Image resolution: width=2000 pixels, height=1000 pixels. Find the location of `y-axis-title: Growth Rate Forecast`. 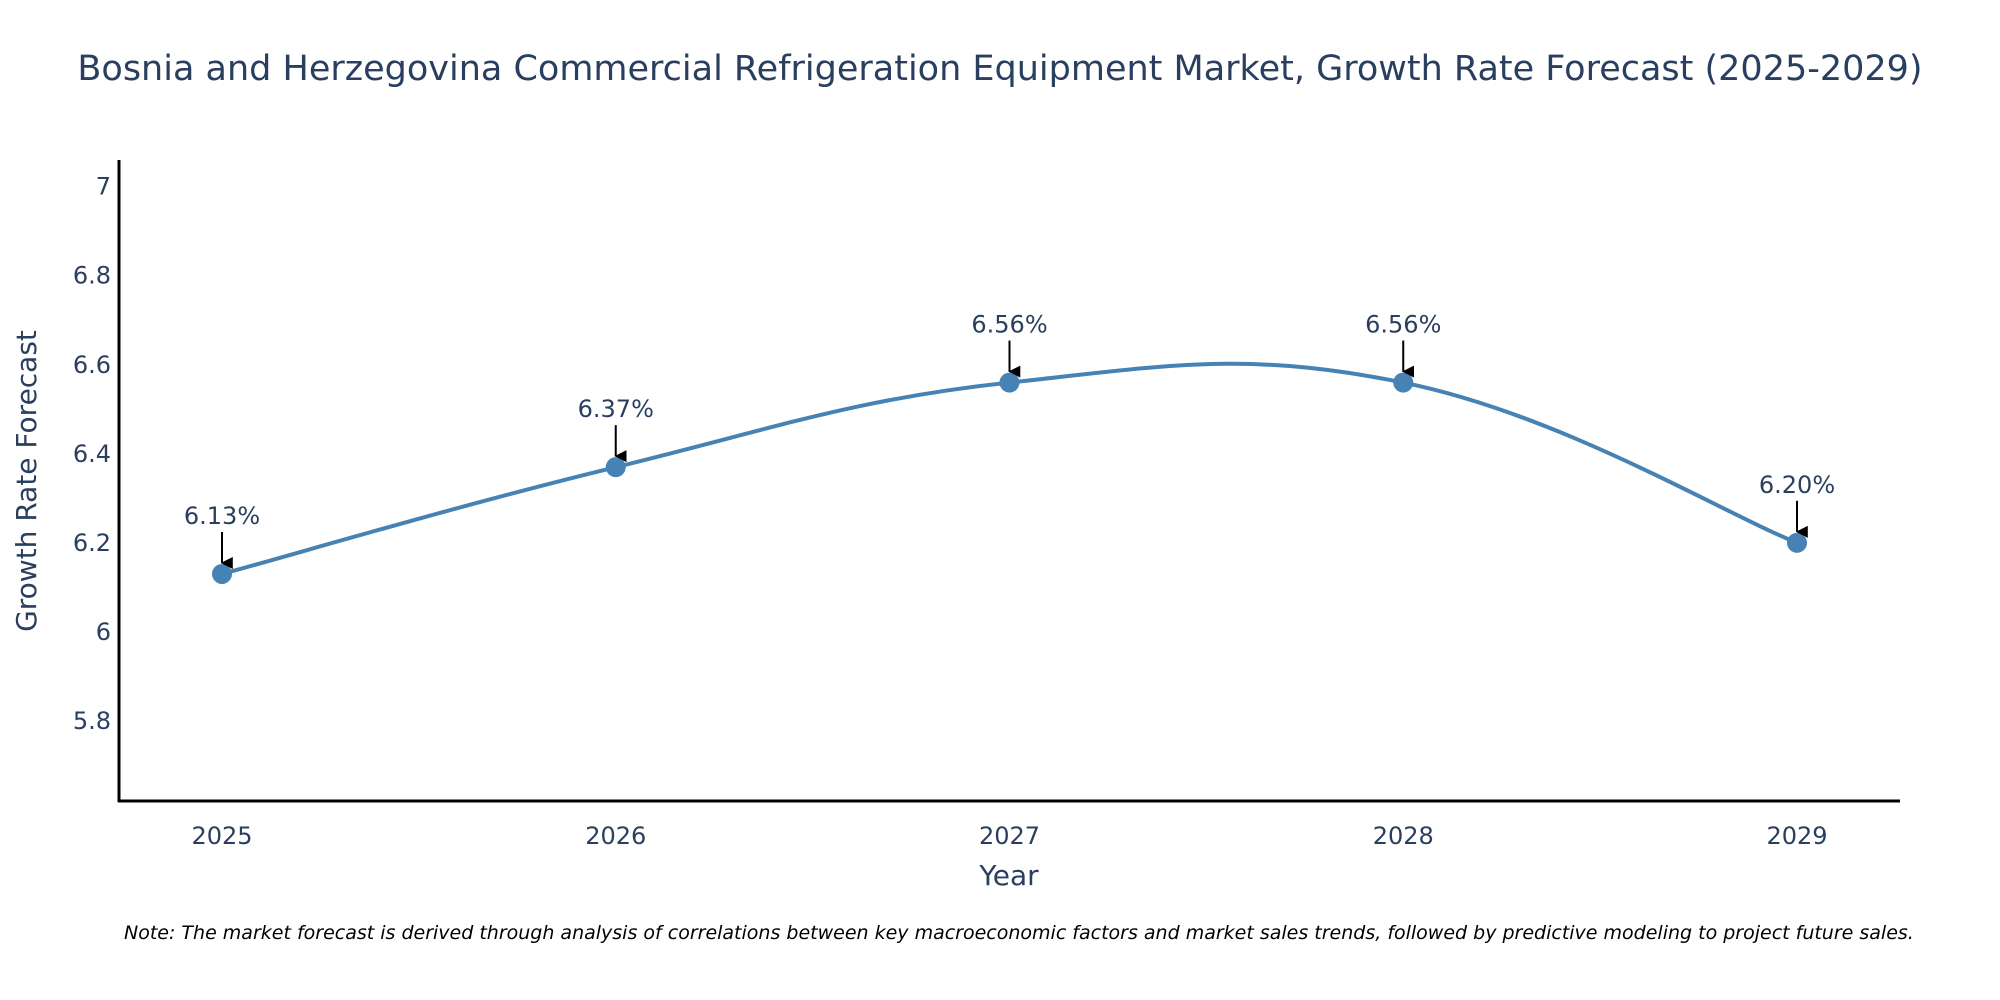

y-axis-title: Growth Rate Forecast is located at coordinates (26, 481).